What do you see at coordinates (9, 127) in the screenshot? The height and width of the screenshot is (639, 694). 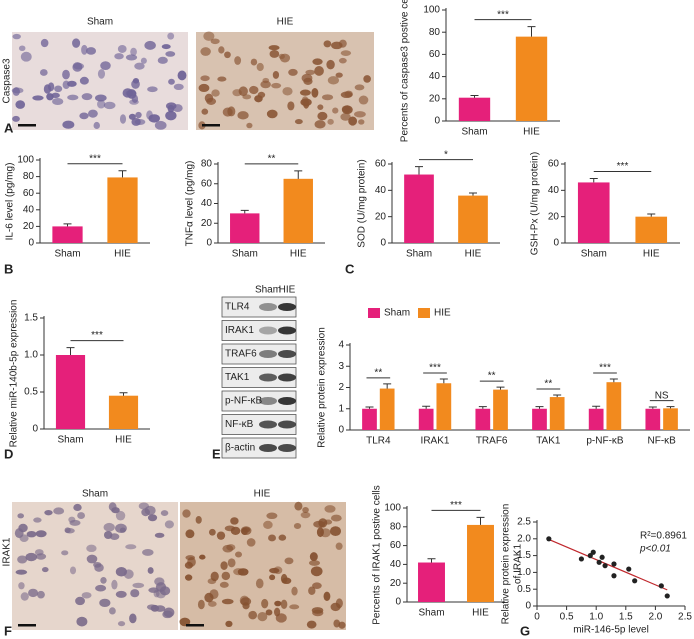 I see `panel-letter: A` at bounding box center [9, 127].